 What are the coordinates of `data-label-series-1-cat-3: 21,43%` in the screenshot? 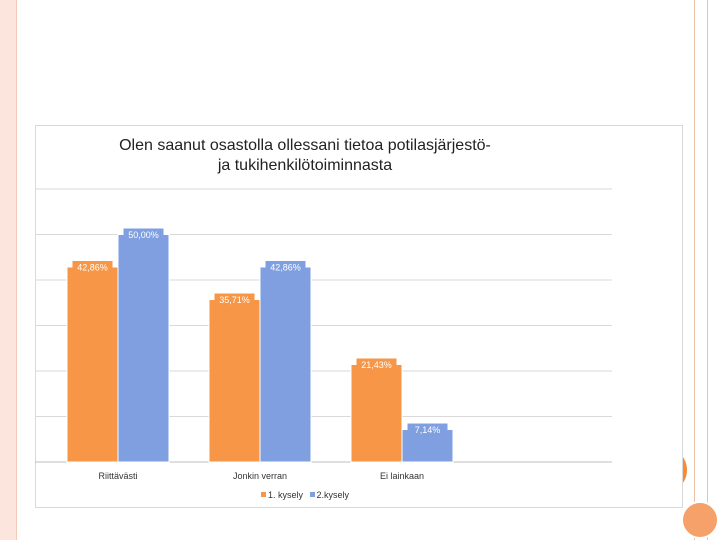 It's located at (376, 365).